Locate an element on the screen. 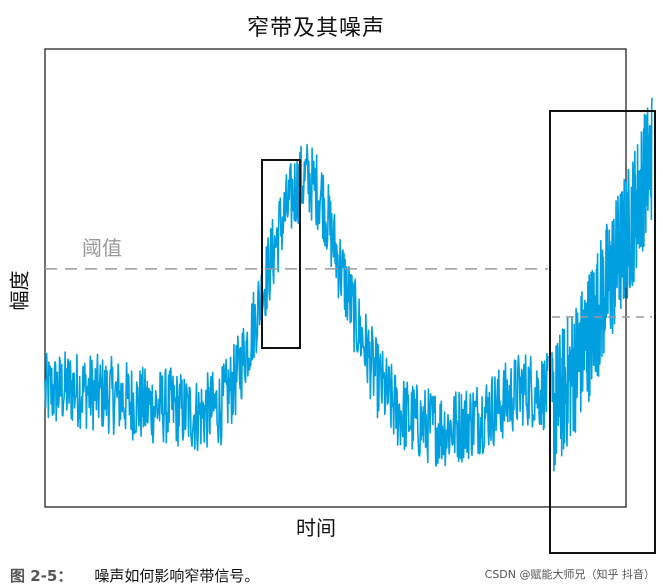  figure-caption-text: 噪声如何影响窄带信号。 is located at coordinates (177, 576).